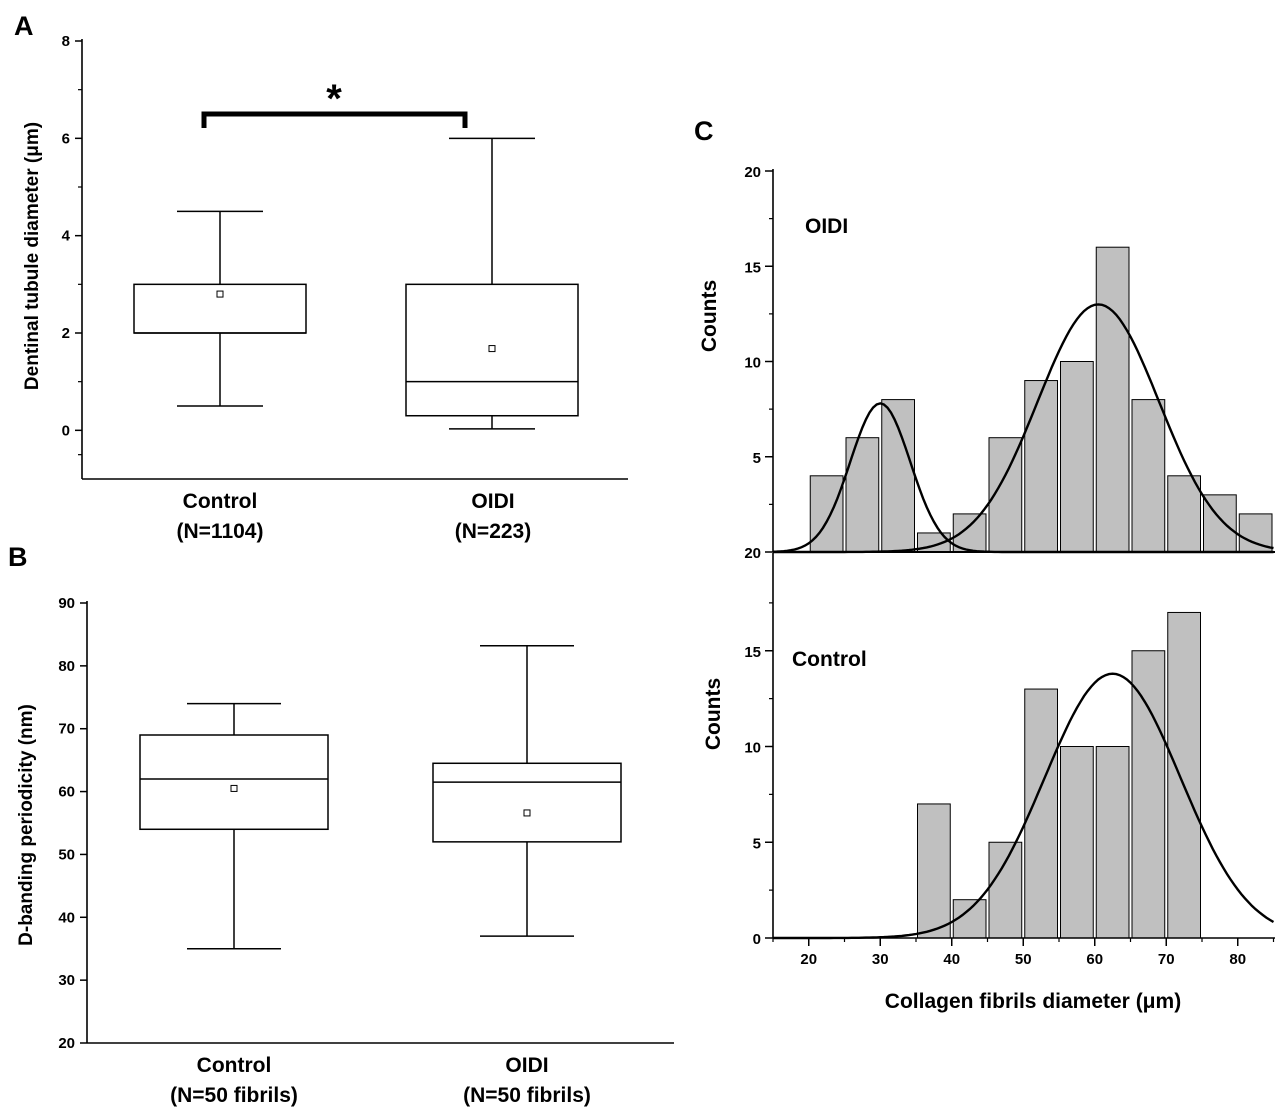  I want to click on panel-b-category-oidi: OIDI, so click(526, 1065).